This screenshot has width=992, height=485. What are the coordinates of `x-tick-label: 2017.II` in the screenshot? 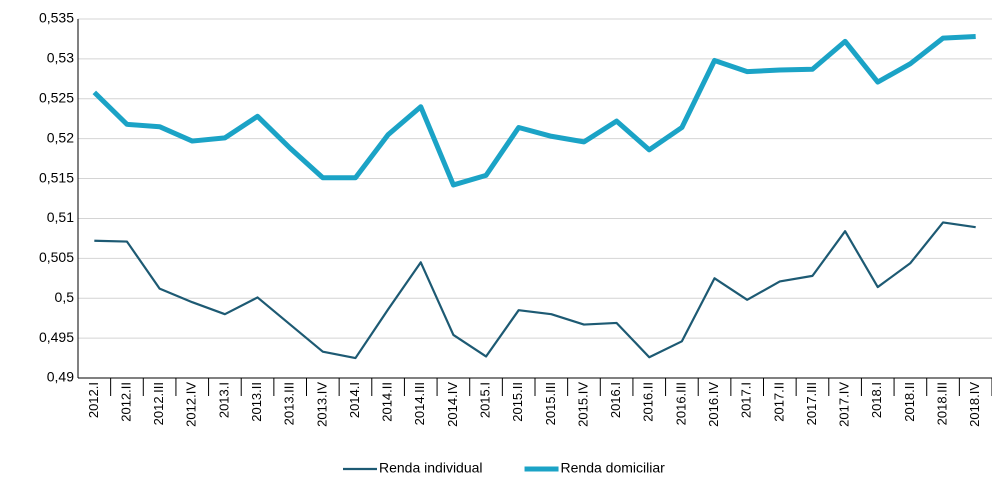 It's located at (778, 402).